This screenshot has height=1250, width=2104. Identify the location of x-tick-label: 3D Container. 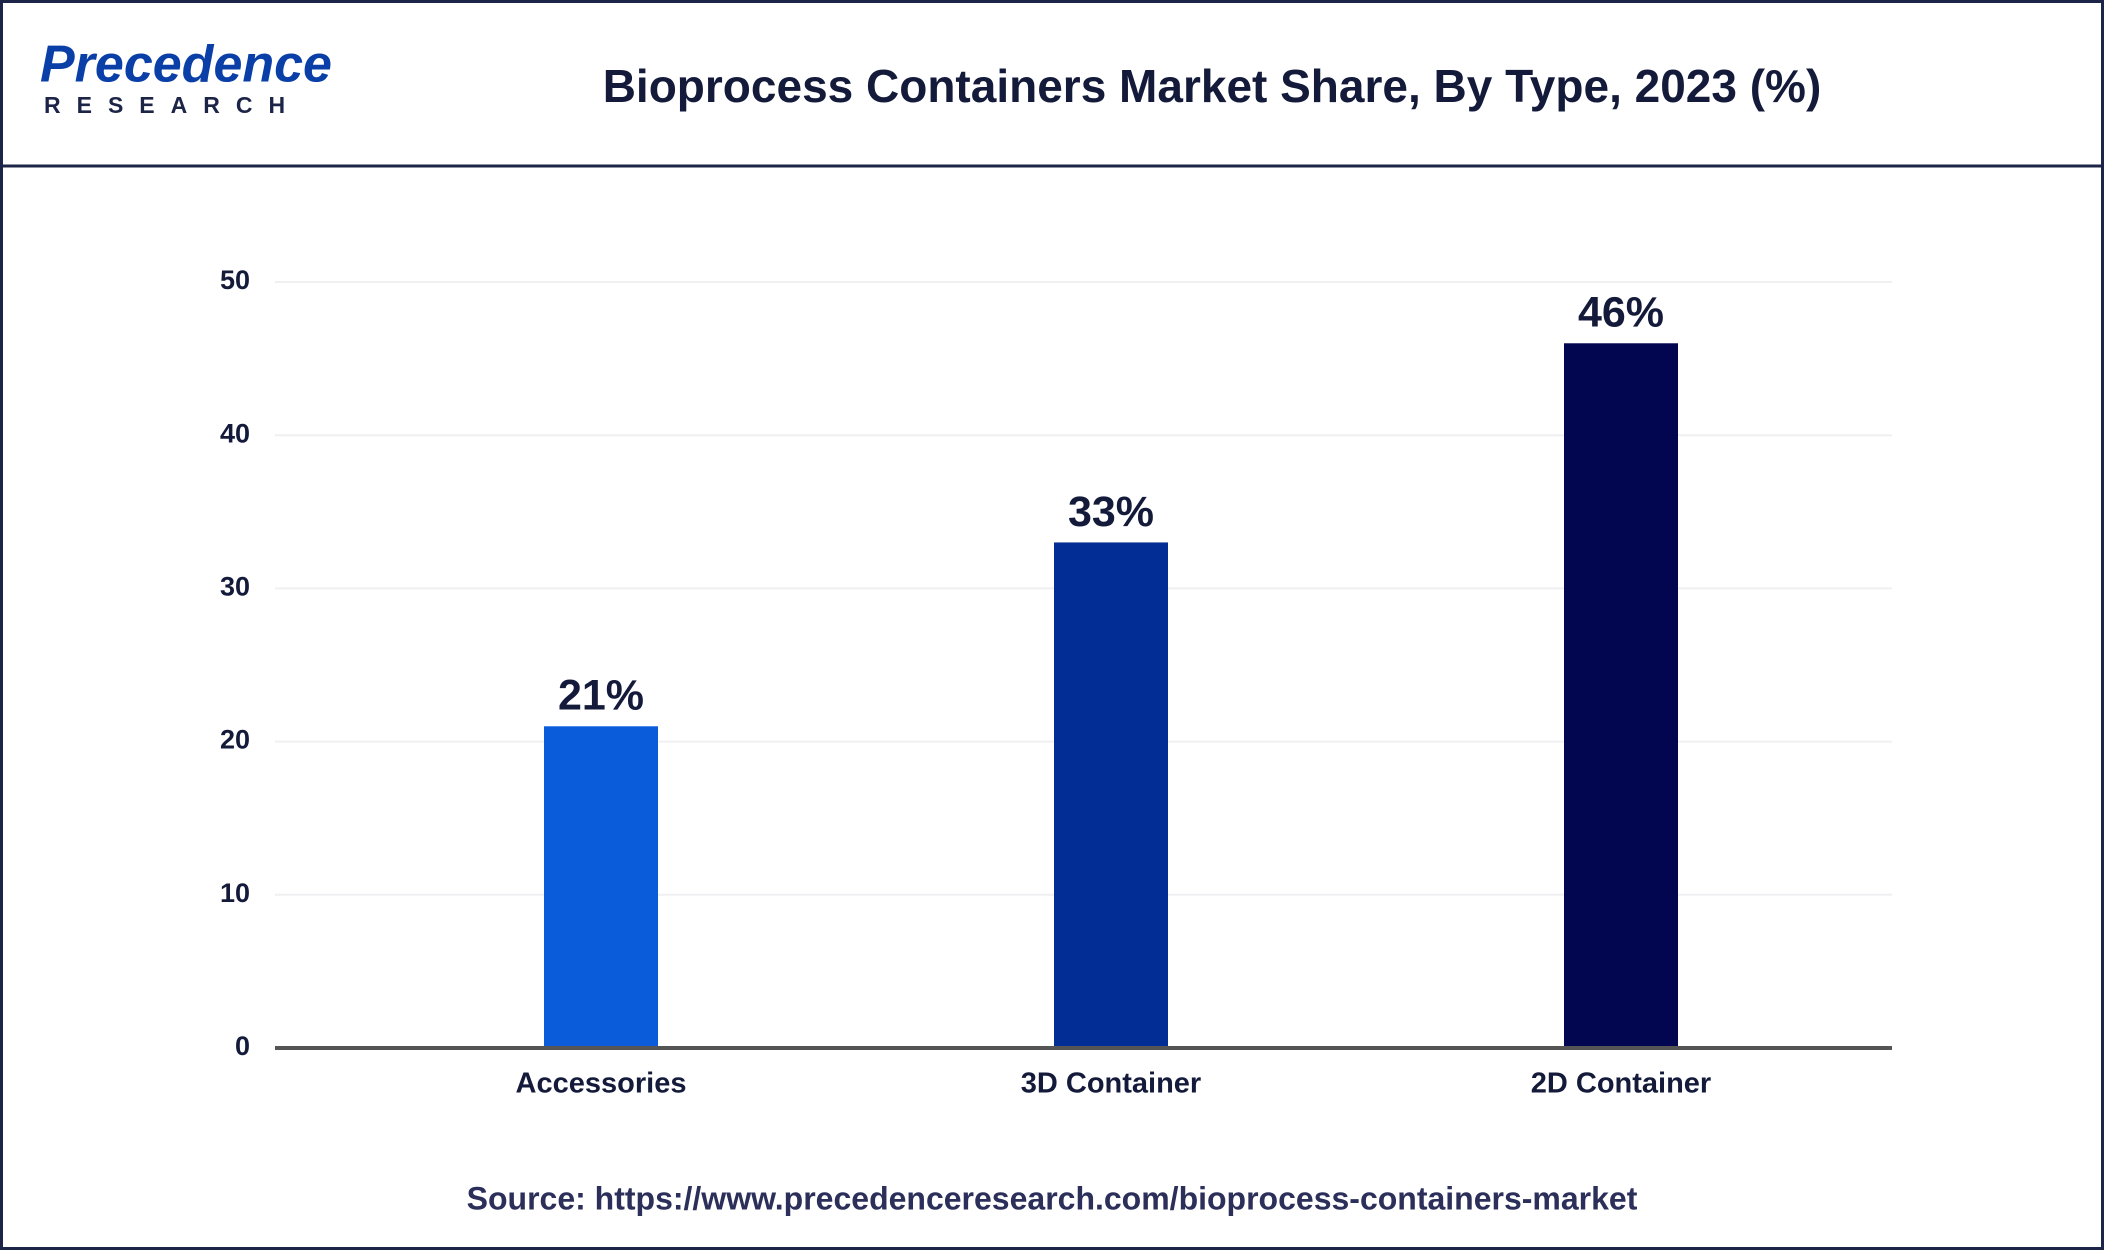
(1111, 1084).